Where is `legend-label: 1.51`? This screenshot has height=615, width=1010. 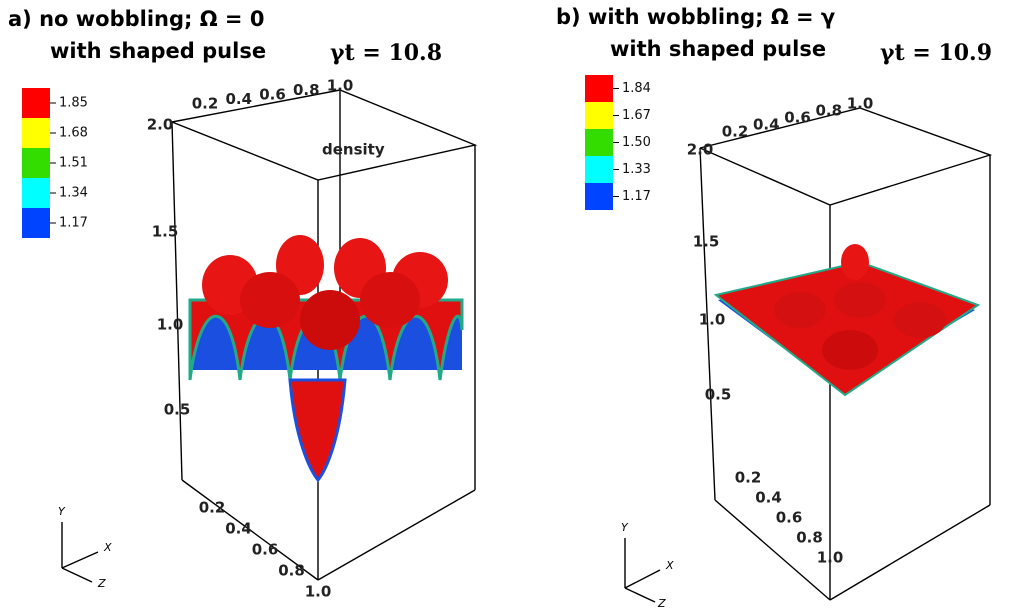 legend-label: 1.51 is located at coordinates (73, 163).